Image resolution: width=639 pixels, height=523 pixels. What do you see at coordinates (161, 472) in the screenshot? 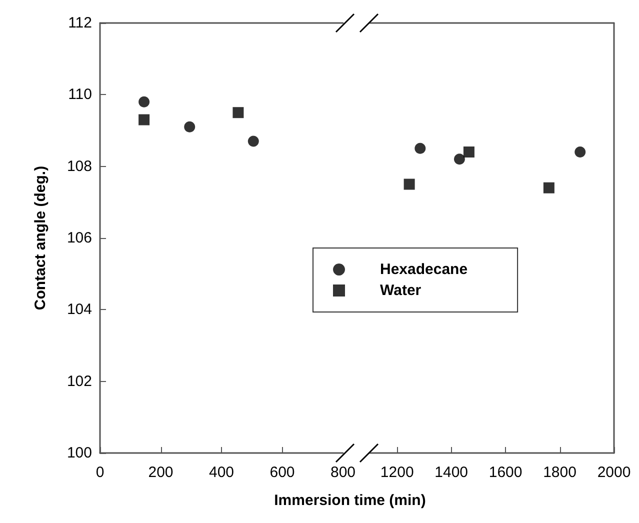
I see `x-tick-label: 200` at bounding box center [161, 472].